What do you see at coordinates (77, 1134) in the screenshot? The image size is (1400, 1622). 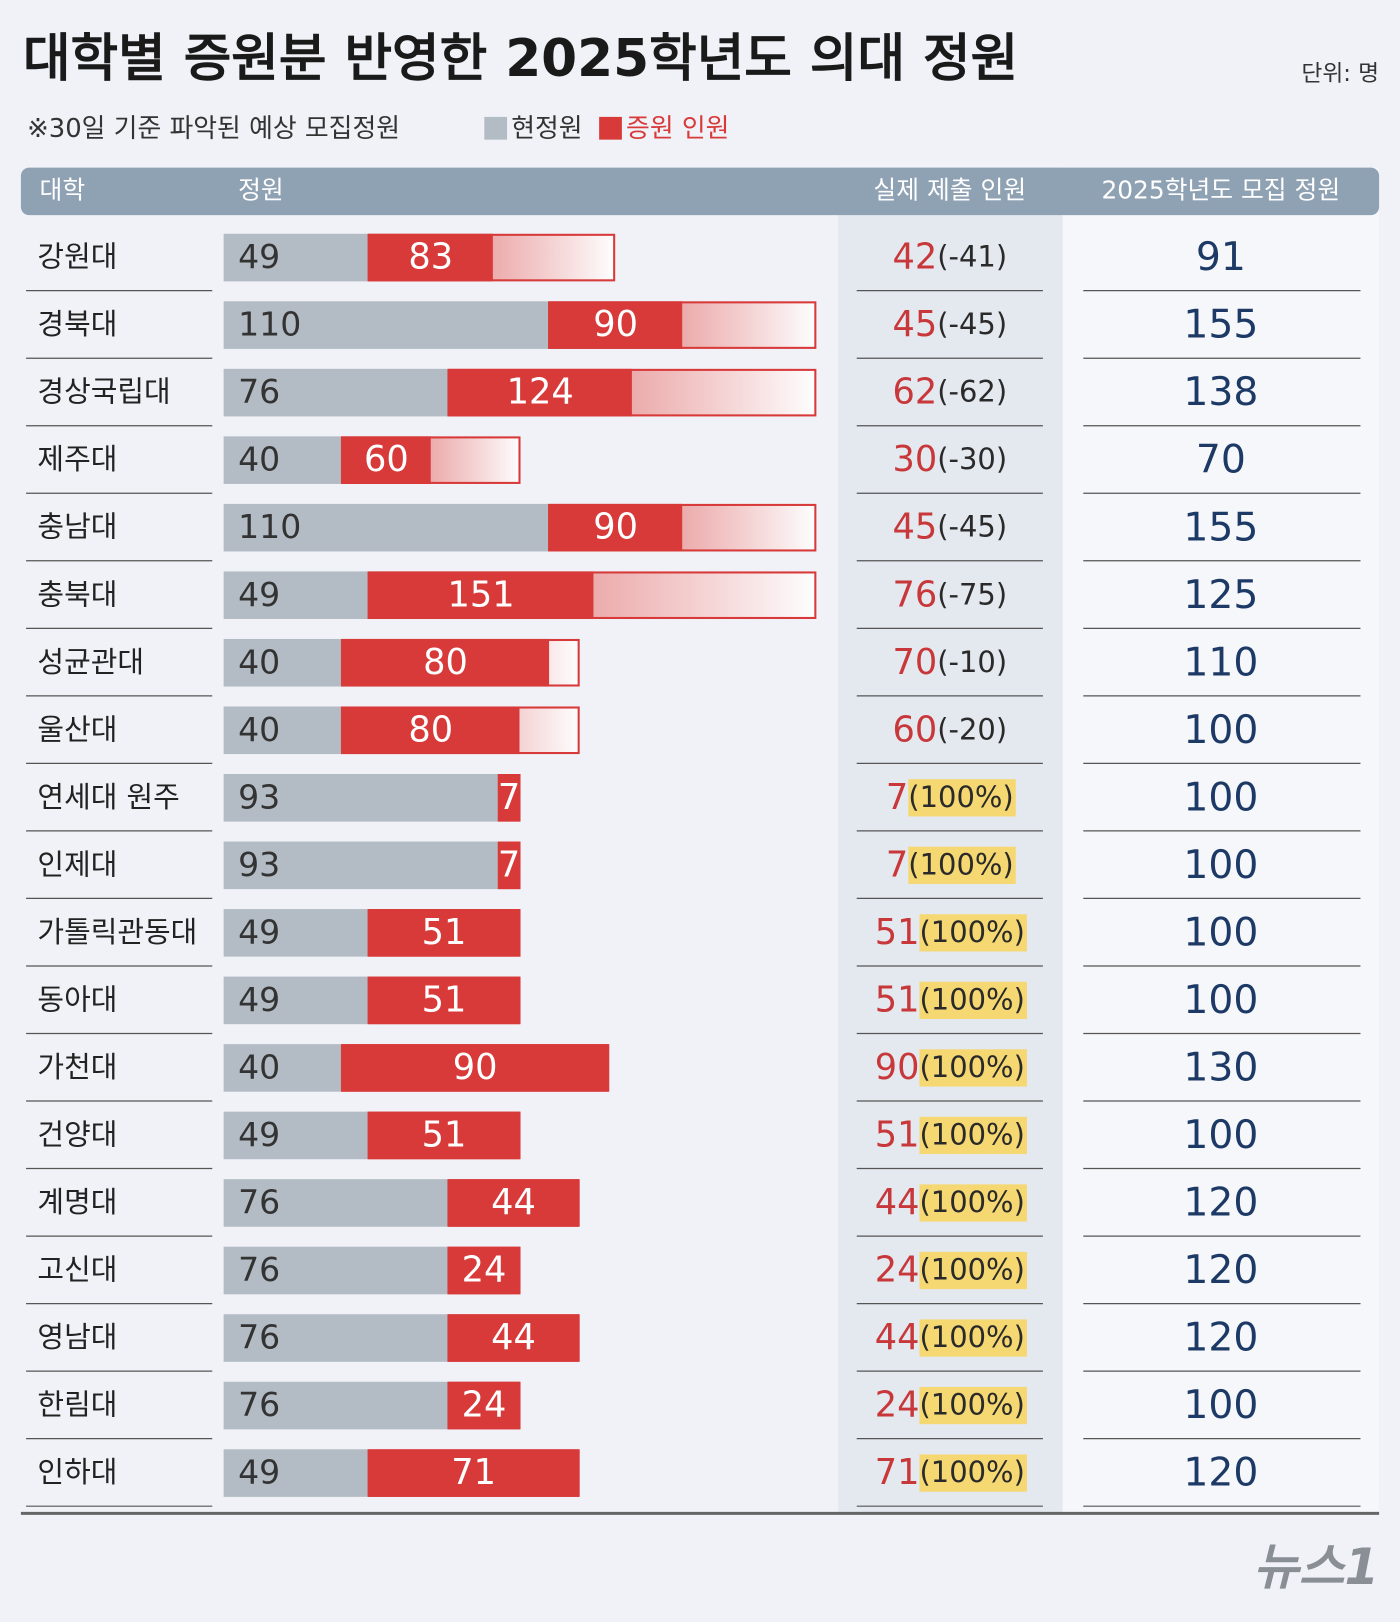 I see `category-label: 건양대` at bounding box center [77, 1134].